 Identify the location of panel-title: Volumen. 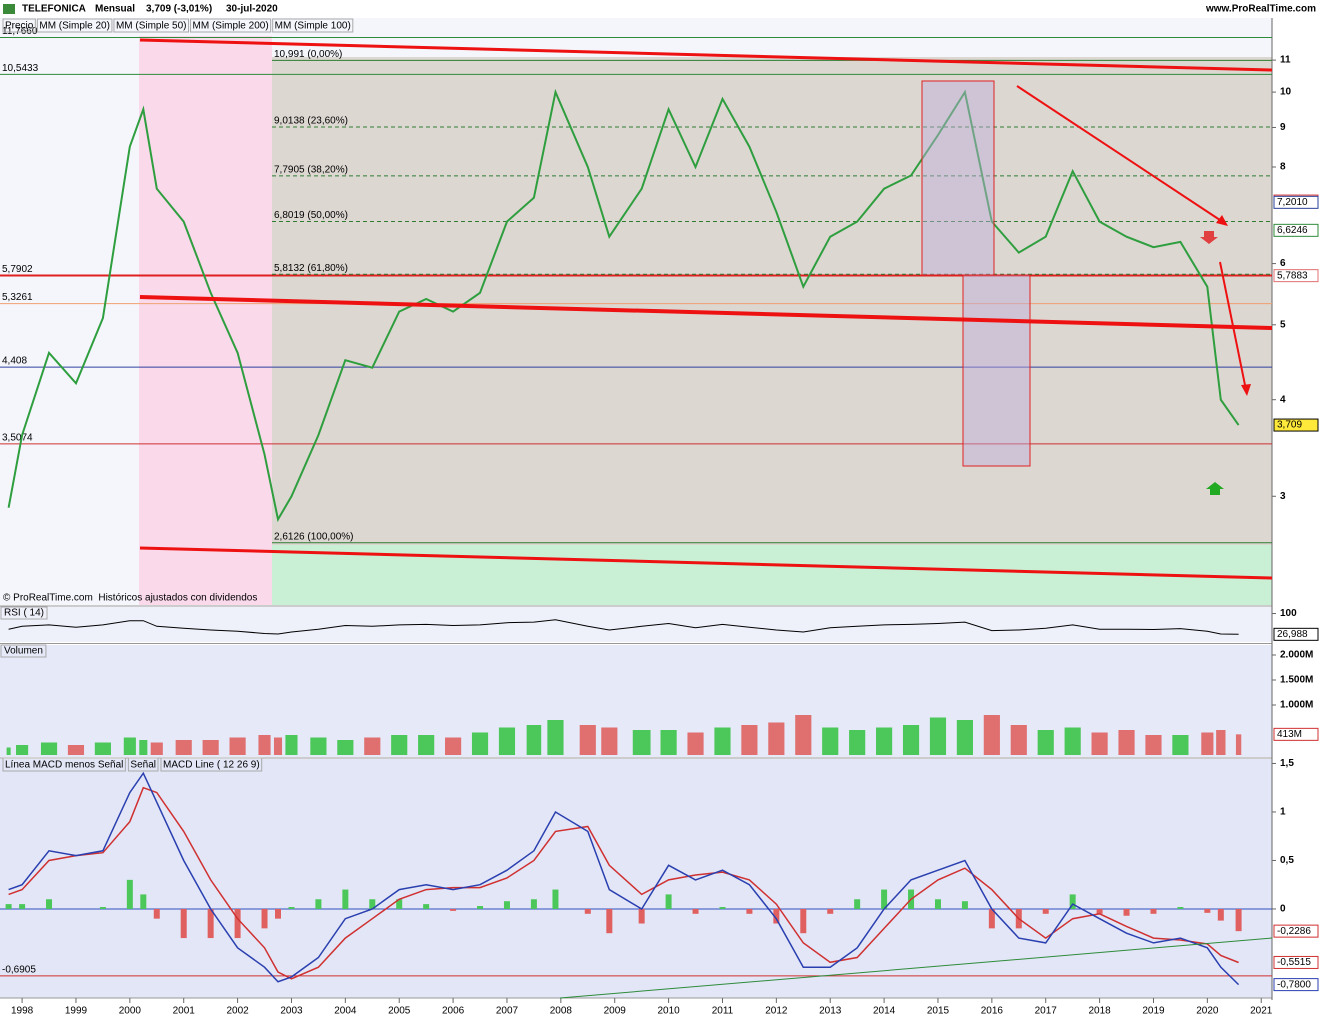
(23, 651).